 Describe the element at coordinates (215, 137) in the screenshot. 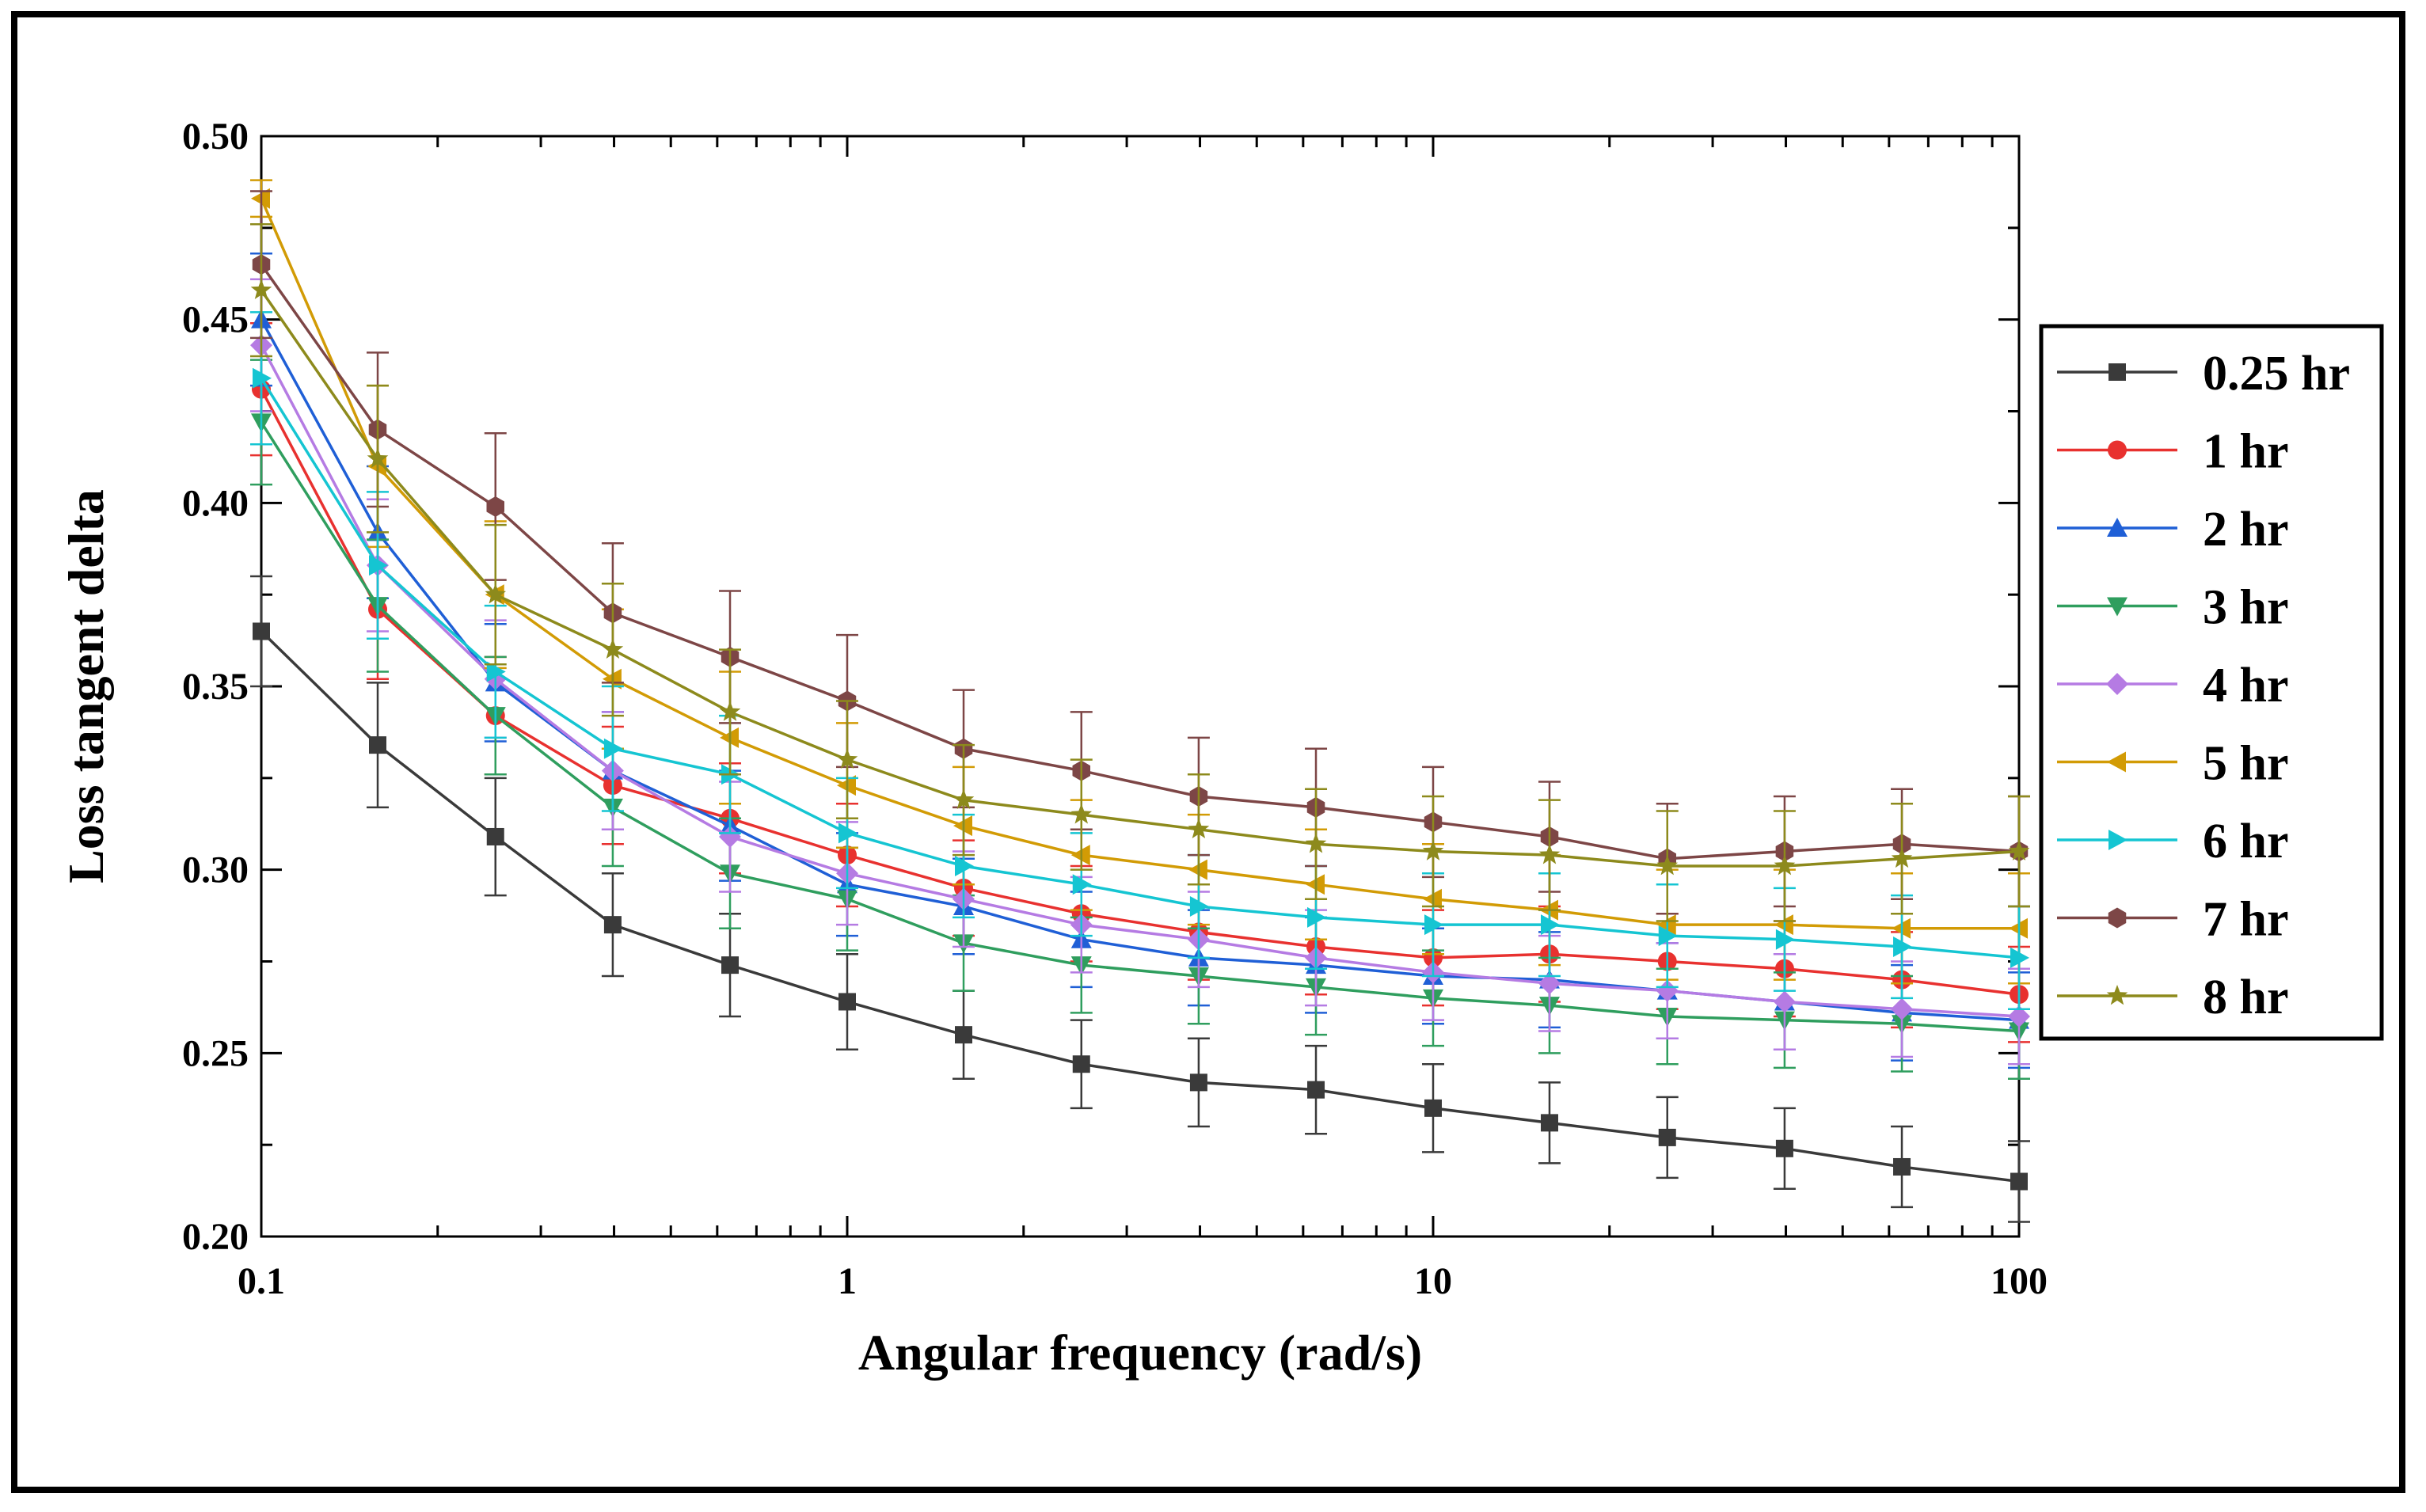

I see `y-tick-label: 0.50` at that location.